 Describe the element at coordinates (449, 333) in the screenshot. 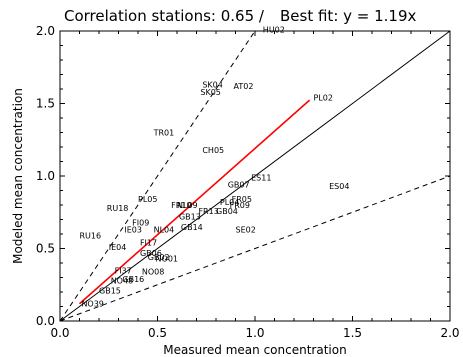

I see `x-tick-label: 2.0` at that location.